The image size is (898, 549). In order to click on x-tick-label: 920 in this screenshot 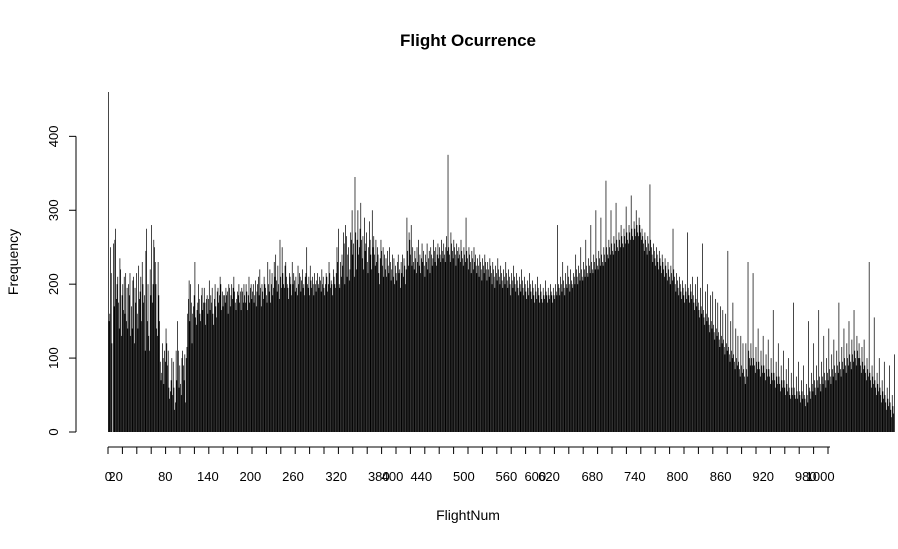, I will do `click(763, 476)`.